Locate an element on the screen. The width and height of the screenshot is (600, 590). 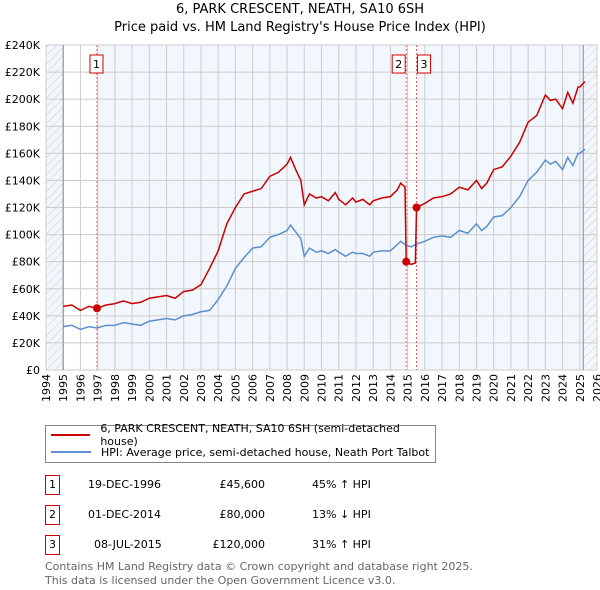
x-tick-label: 2006 is located at coordinates (253, 388).